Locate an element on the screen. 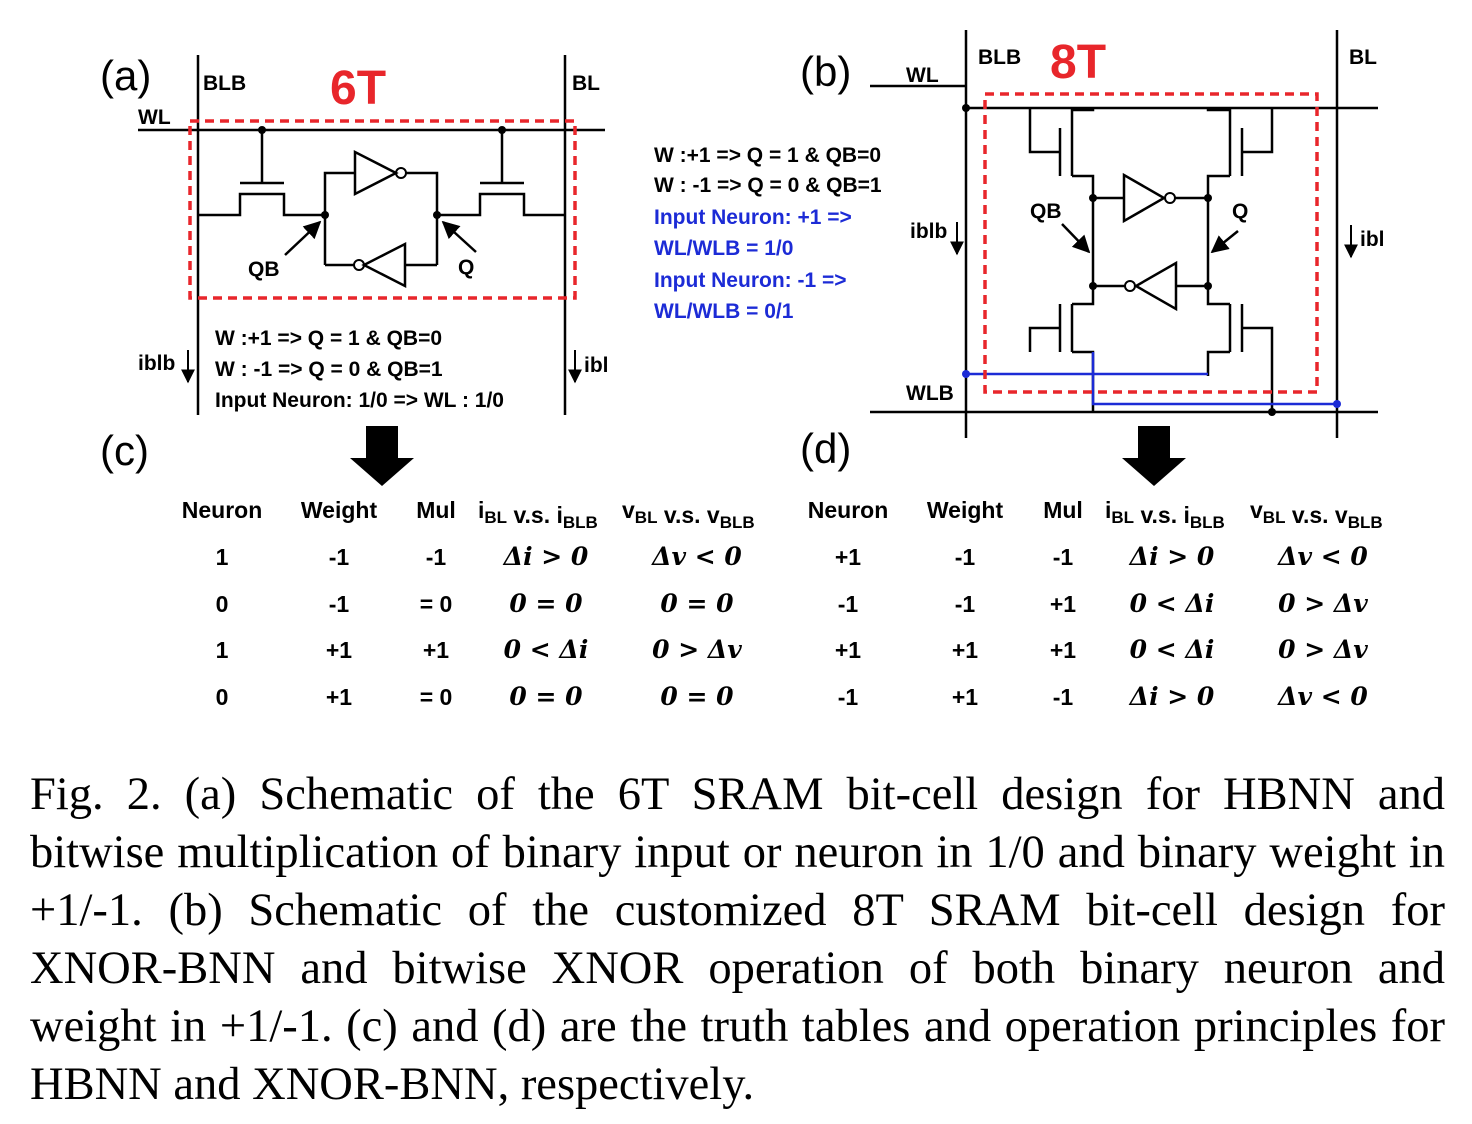 The height and width of the screenshot is (1124, 1472). panel_d-cell-3-3: Δi > 0 is located at coordinates (1171, 696).